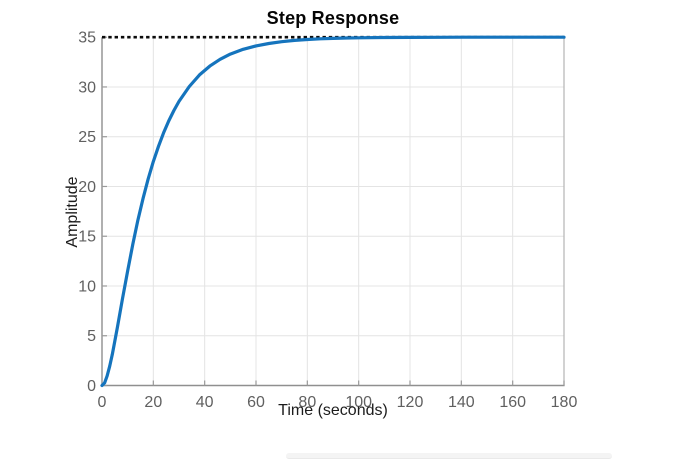 The image size is (700, 460). Describe the element at coordinates (91, 386) in the screenshot. I see `y-tick-label: 0` at that location.